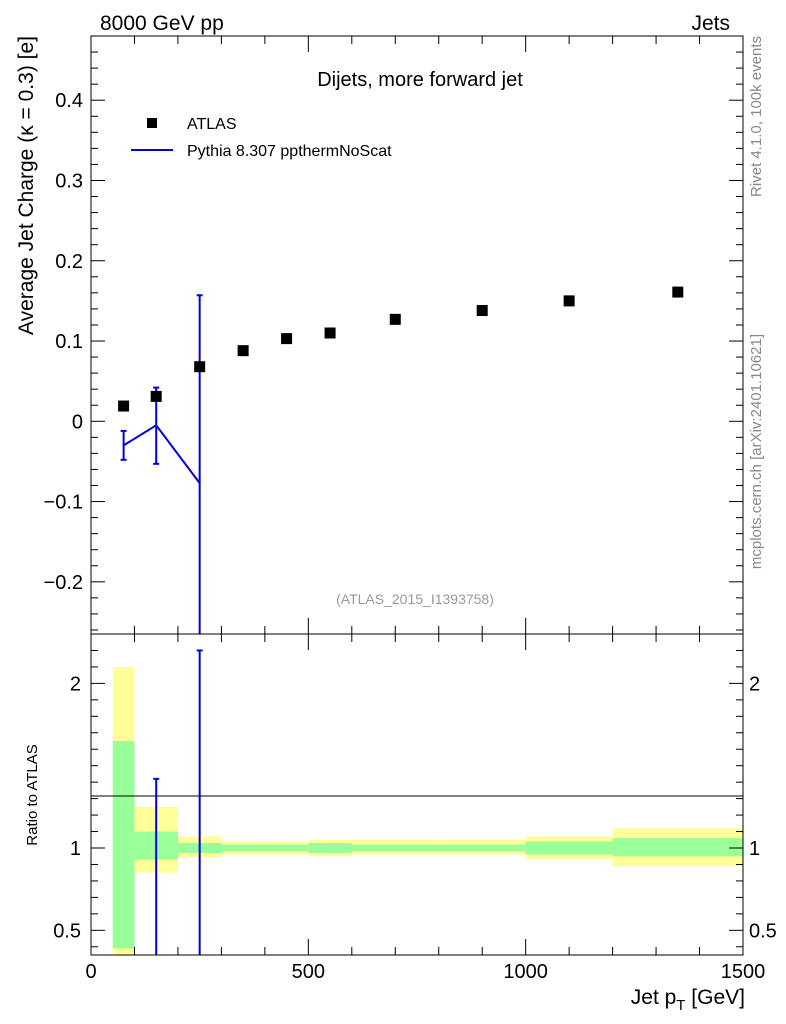 The image size is (786, 1024). I want to click on ratio-x-tick-label: 0, so click(90, 972).